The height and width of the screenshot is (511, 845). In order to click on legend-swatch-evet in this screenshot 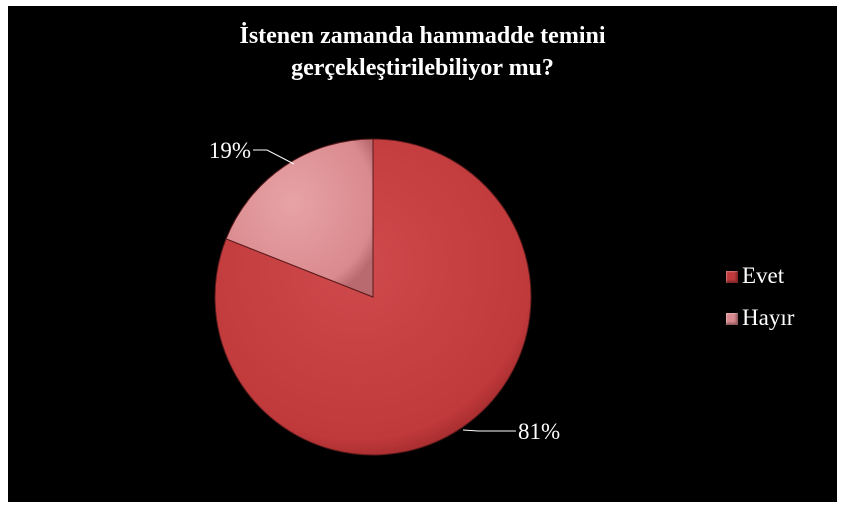, I will do `click(732, 277)`.